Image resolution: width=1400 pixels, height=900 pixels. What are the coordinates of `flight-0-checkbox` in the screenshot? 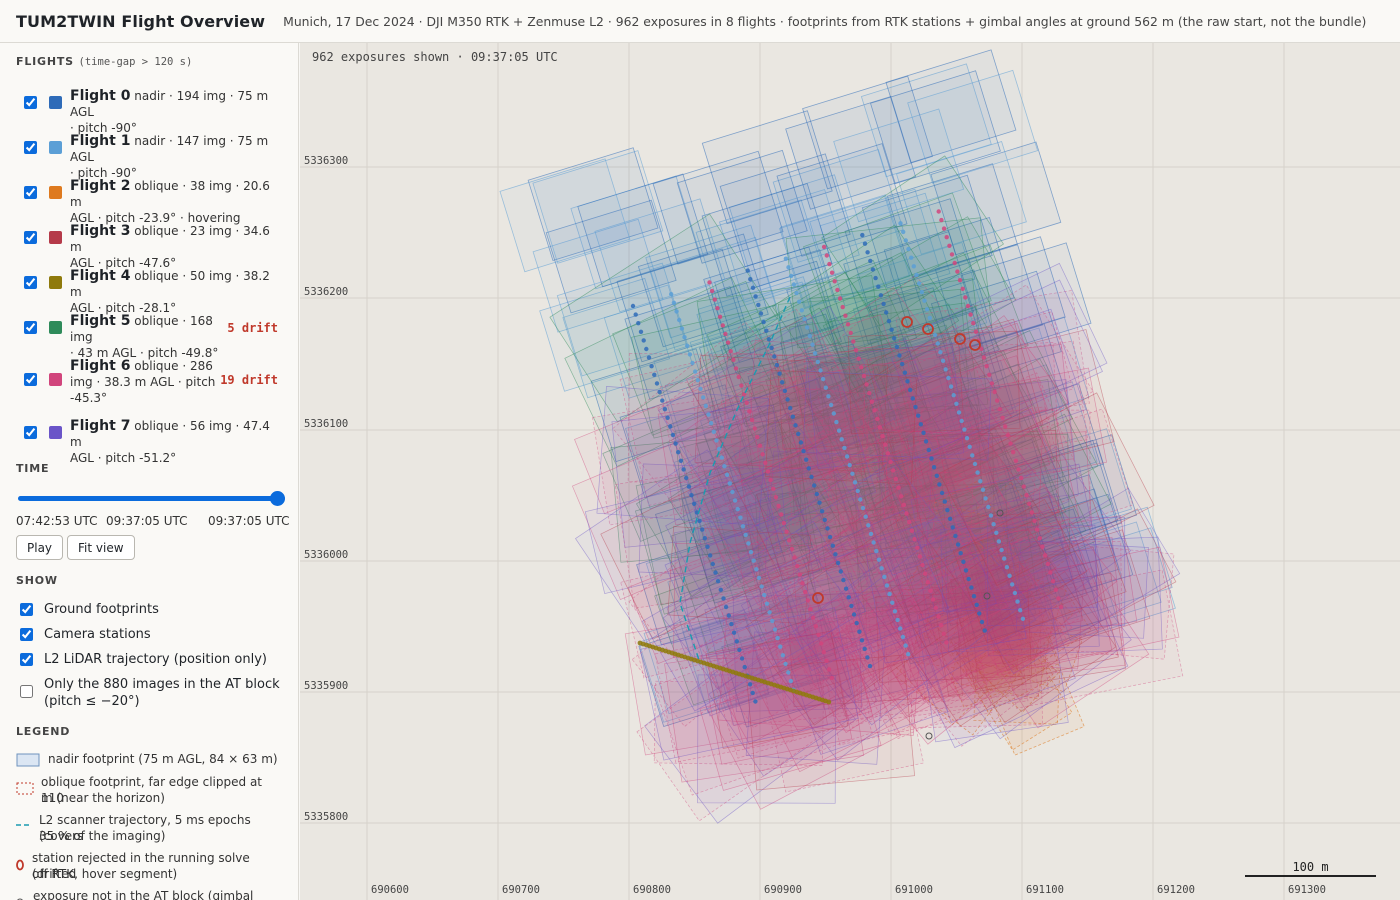 It's located at (30, 102).